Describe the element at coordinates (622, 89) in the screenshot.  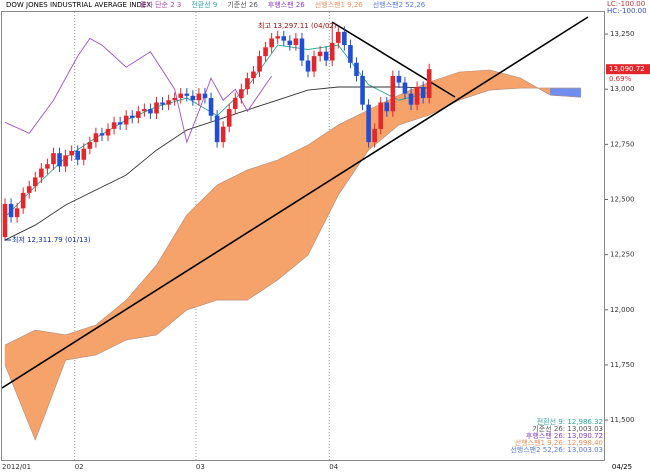
I see `y-tick-label: 13,000` at that location.